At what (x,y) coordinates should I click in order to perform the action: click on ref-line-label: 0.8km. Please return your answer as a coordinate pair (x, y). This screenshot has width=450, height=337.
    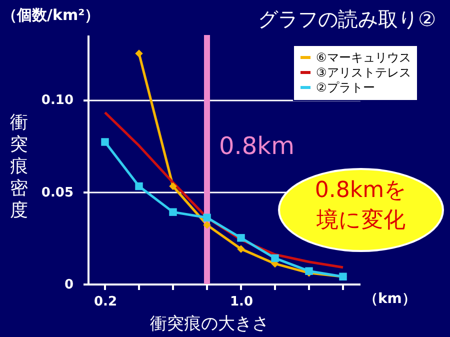
    Looking at the image, I should click on (256, 146).